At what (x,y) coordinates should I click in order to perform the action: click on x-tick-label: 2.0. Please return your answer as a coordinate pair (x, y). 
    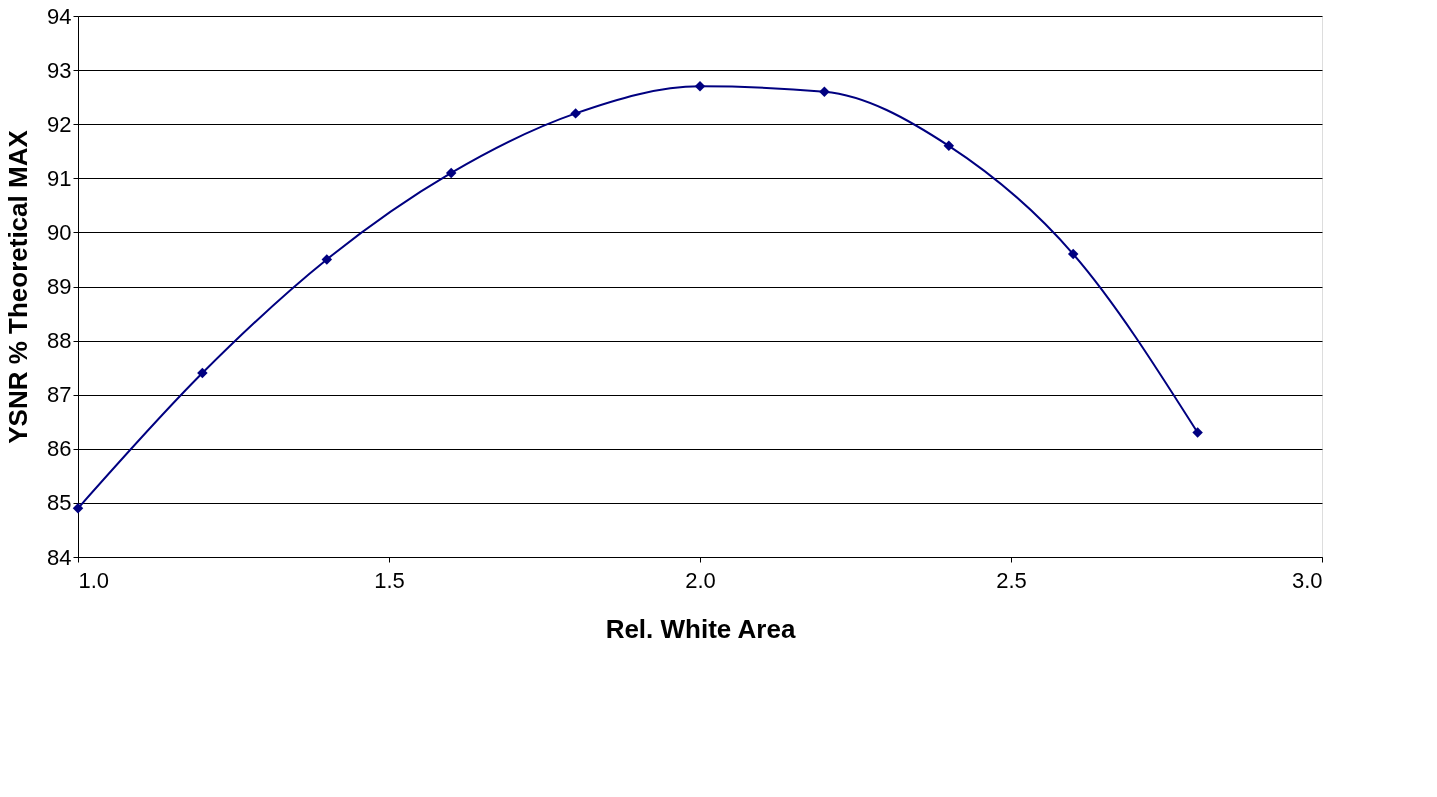
    Looking at the image, I should click on (700, 580).